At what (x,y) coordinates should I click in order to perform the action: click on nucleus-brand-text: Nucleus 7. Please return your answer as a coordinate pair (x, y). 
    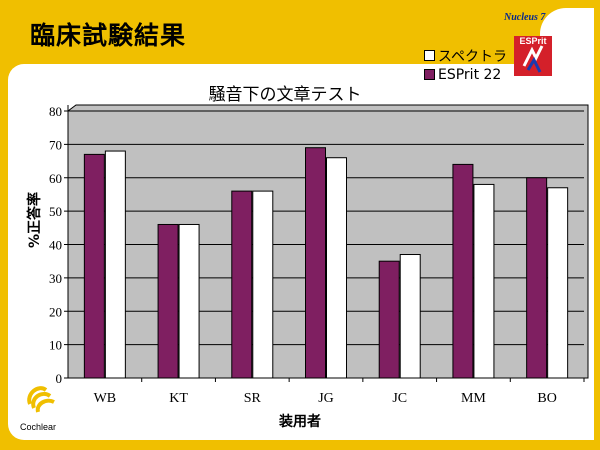
    Looking at the image, I should click on (525, 17).